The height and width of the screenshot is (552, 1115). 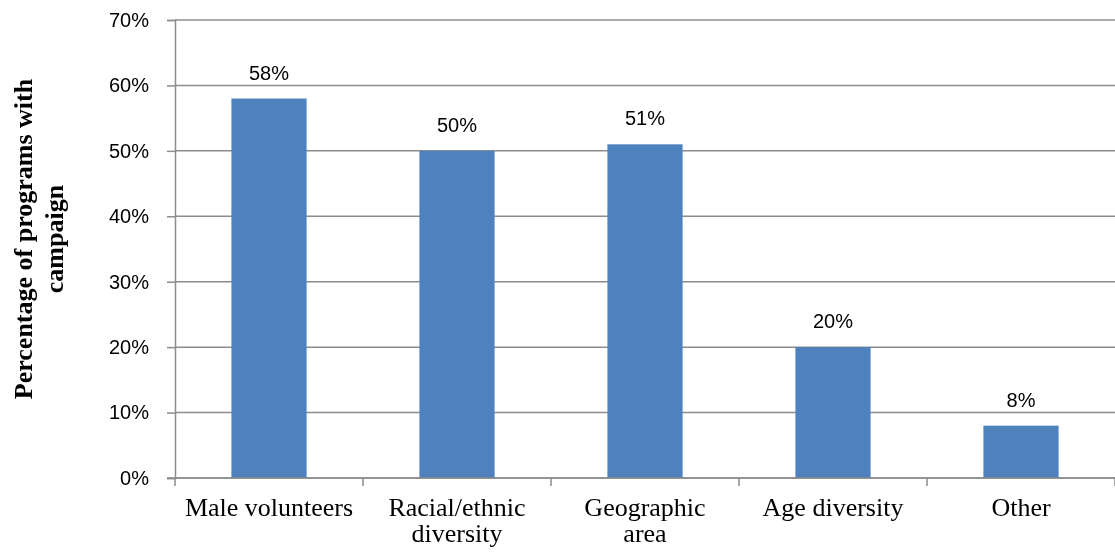 What do you see at coordinates (269, 508) in the screenshot?
I see `x-tick-label: Male volunteers` at bounding box center [269, 508].